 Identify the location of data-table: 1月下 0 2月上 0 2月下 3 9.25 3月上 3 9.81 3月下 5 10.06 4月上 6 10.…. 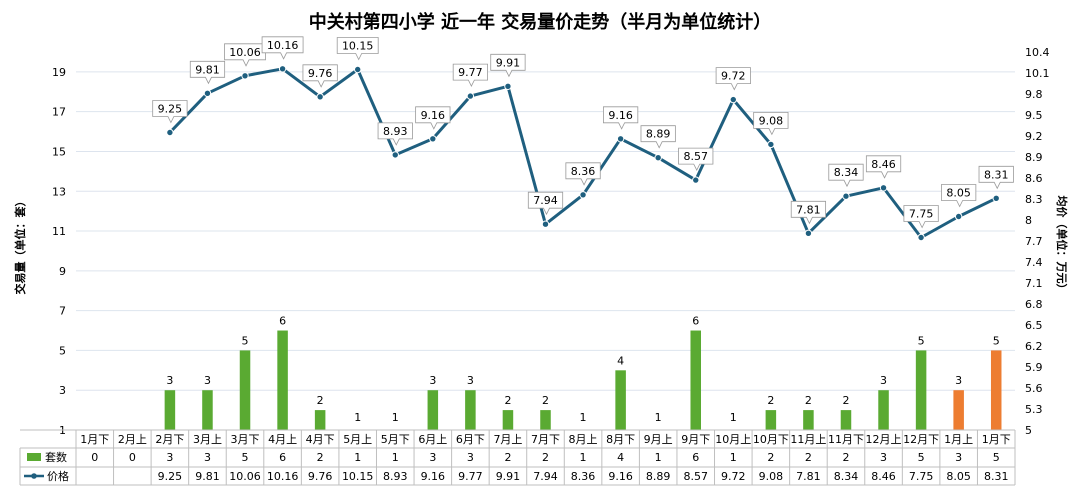
(517, 457).